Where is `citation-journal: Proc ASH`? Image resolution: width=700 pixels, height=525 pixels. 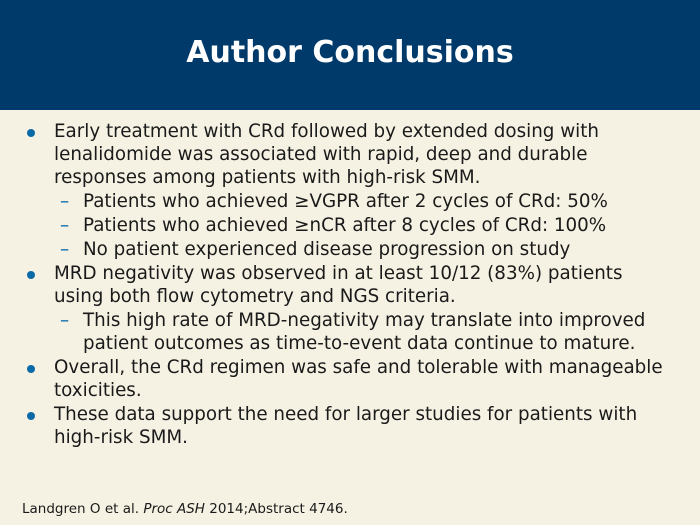 citation-journal: Proc ASH is located at coordinates (174, 509).